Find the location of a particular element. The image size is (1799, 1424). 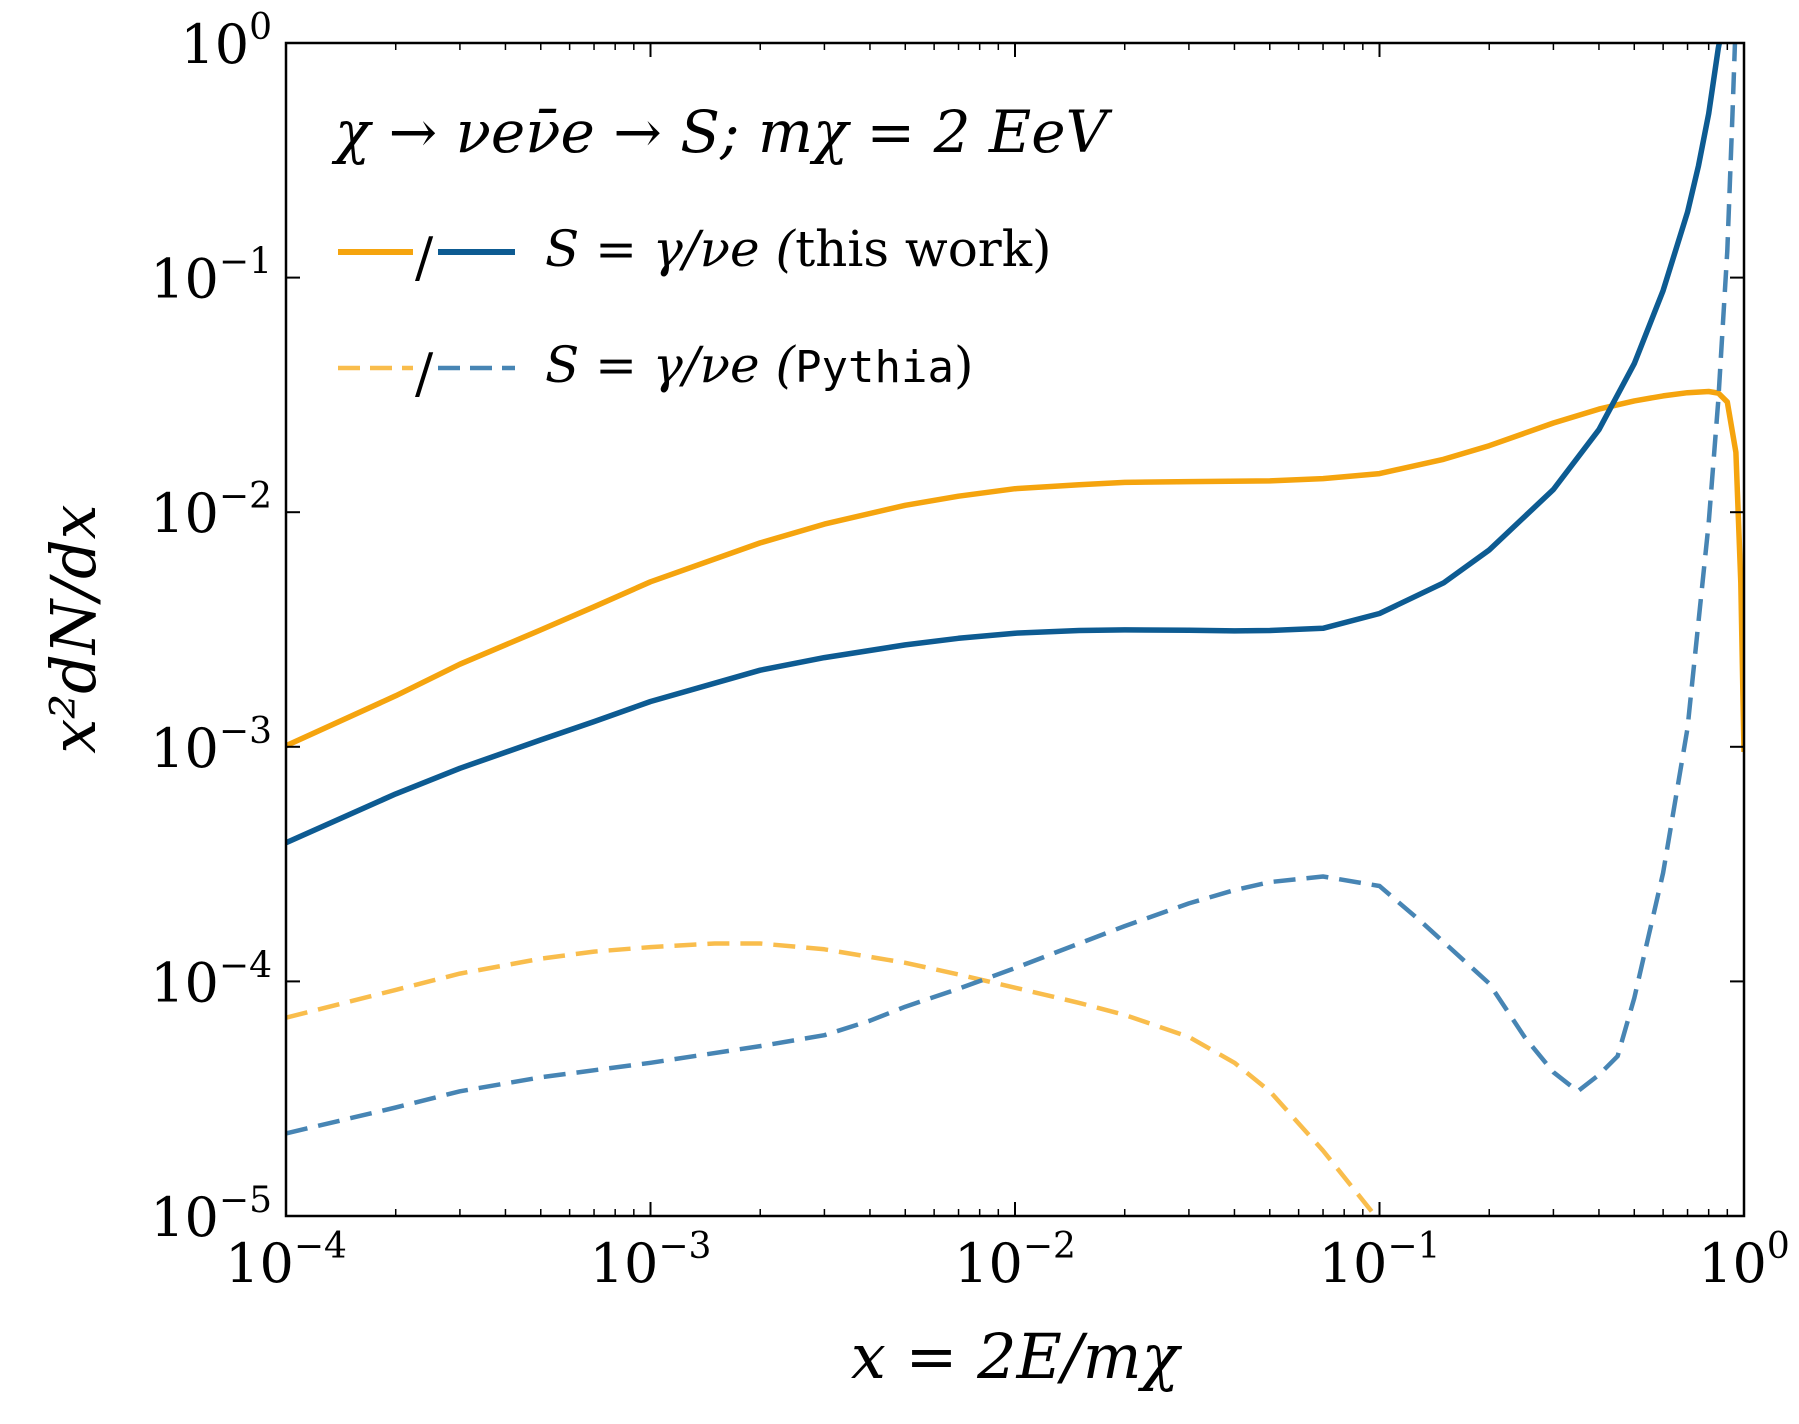

y-tick-label: 10⁻³ is located at coordinates (211, 745).